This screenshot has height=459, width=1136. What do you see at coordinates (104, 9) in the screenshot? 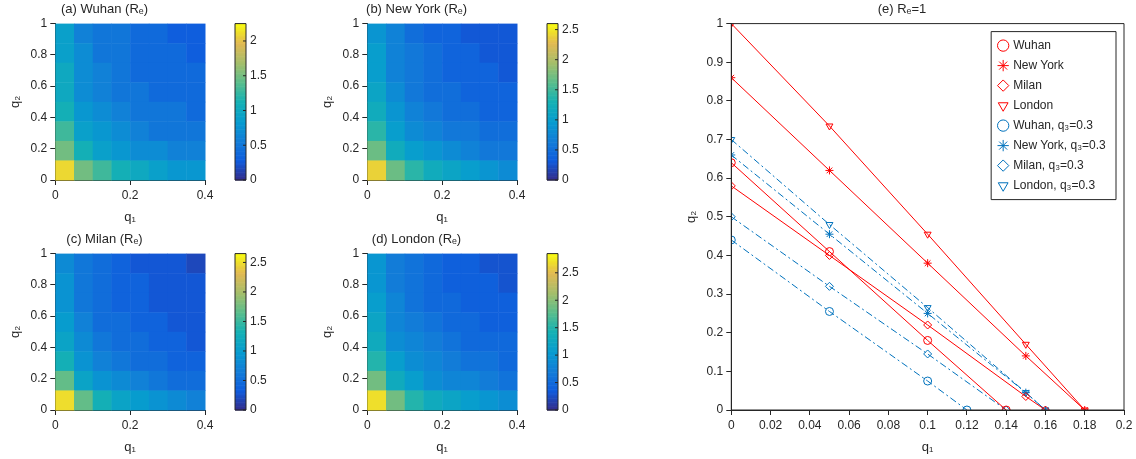
I see `chart-title: (a) Wuhan (Rₑ)` at bounding box center [104, 9].